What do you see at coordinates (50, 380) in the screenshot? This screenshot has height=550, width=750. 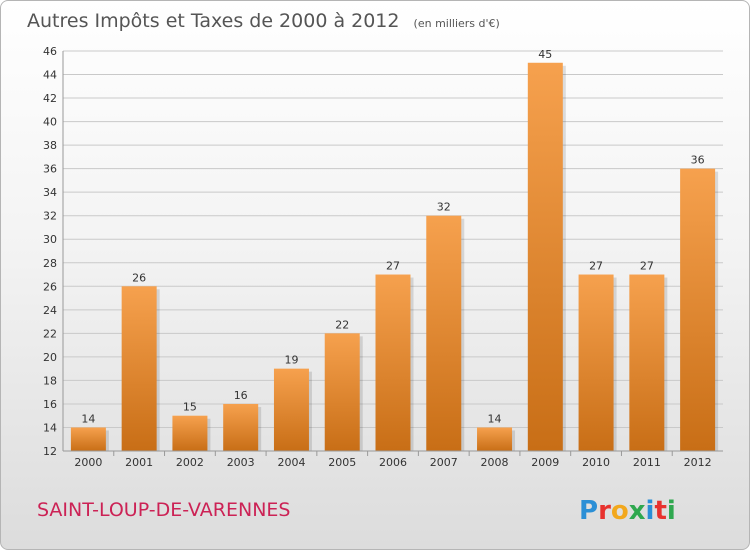 I see `y-tick-label: 18` at bounding box center [50, 380].